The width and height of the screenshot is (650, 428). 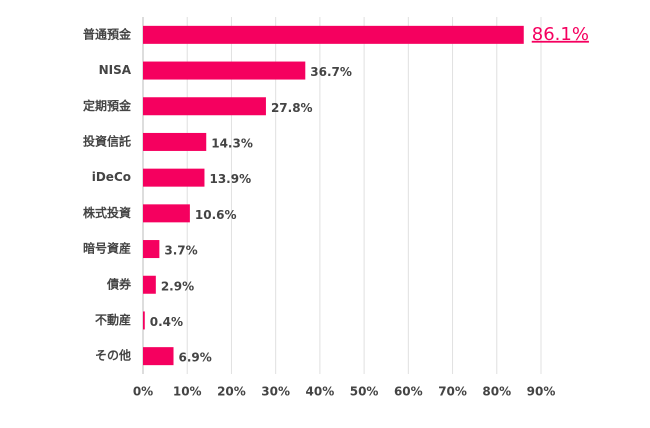 I want to click on x-tick-label: 20%, so click(x=231, y=392).